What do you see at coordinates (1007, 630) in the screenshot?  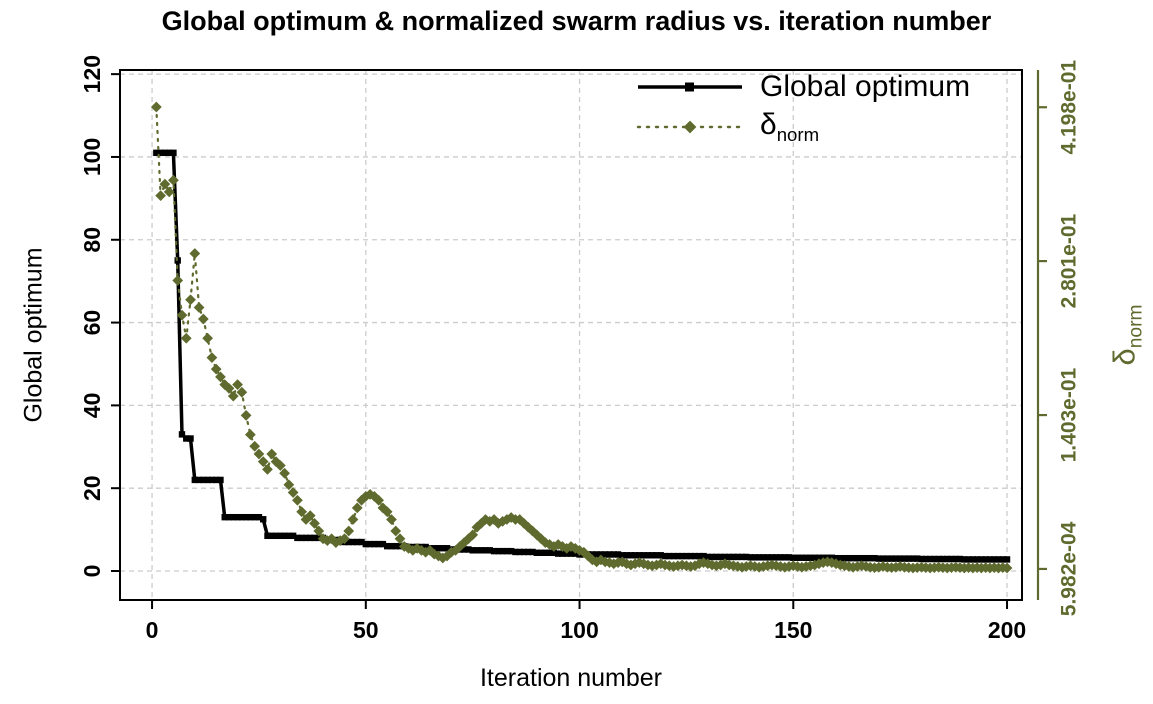 I see `x-tick-label: 200` at bounding box center [1007, 630].